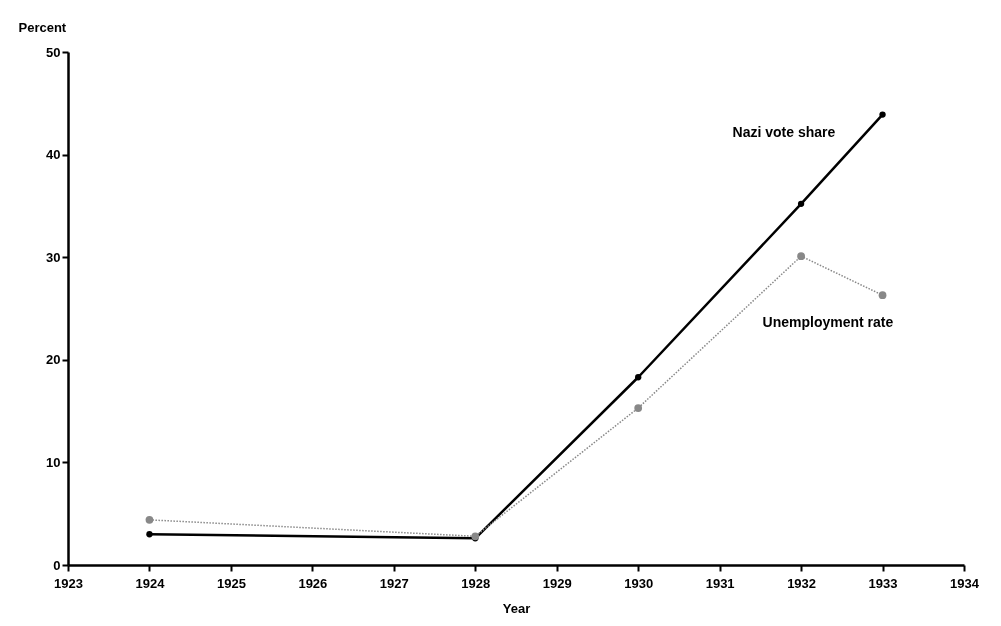  I want to click on y-tick-label: 10, so click(53, 462).